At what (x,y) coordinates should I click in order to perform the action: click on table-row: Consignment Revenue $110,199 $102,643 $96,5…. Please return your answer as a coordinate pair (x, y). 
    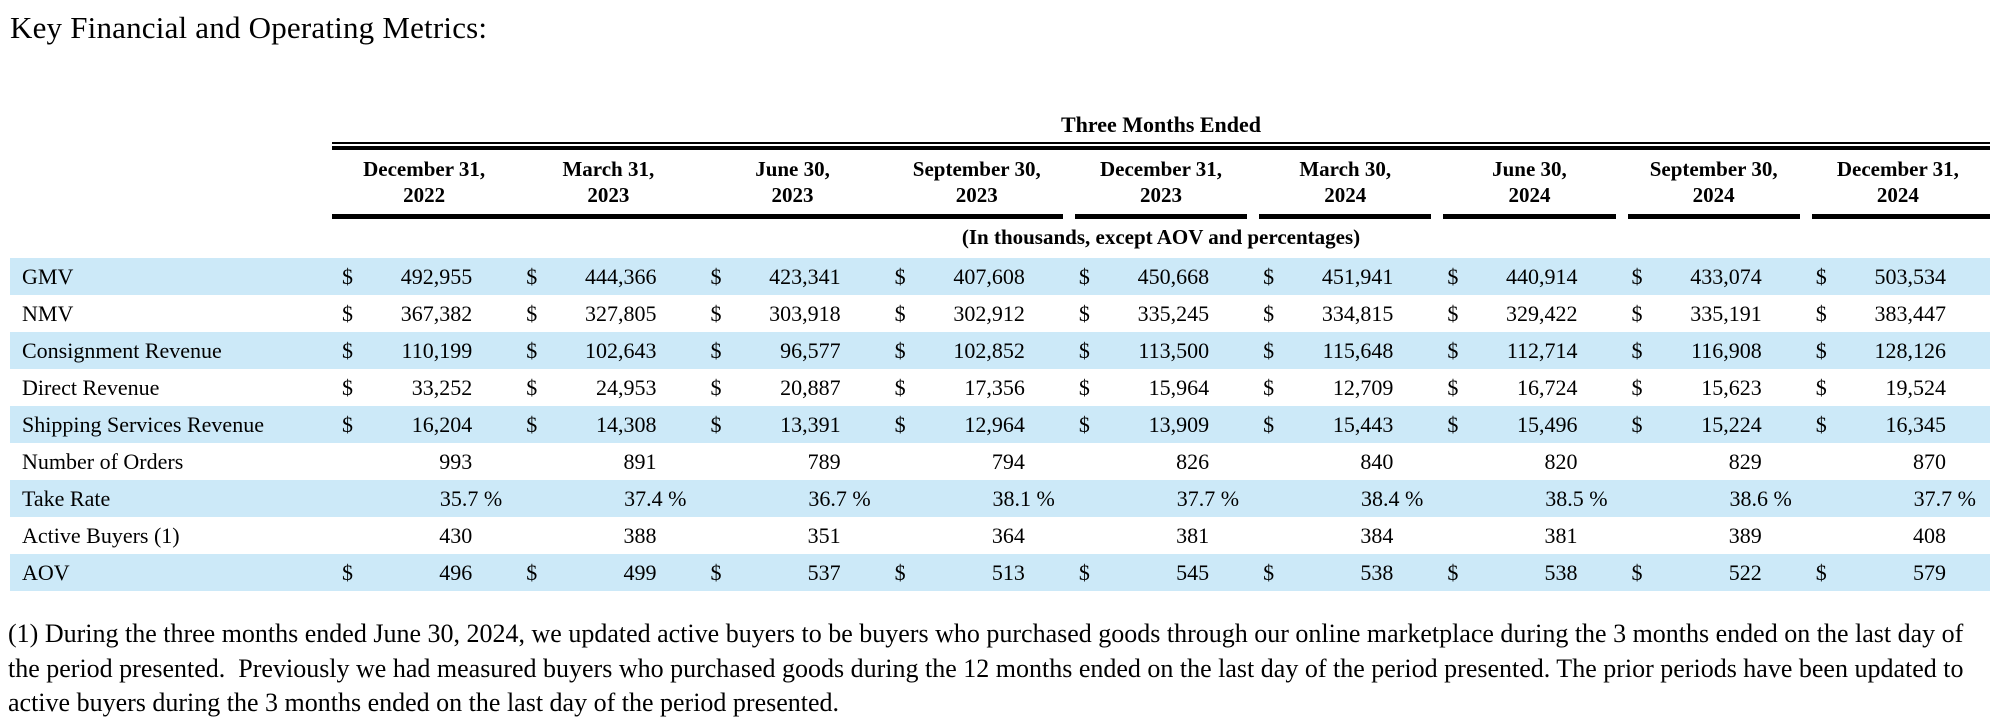
    Looking at the image, I should click on (1000, 351).